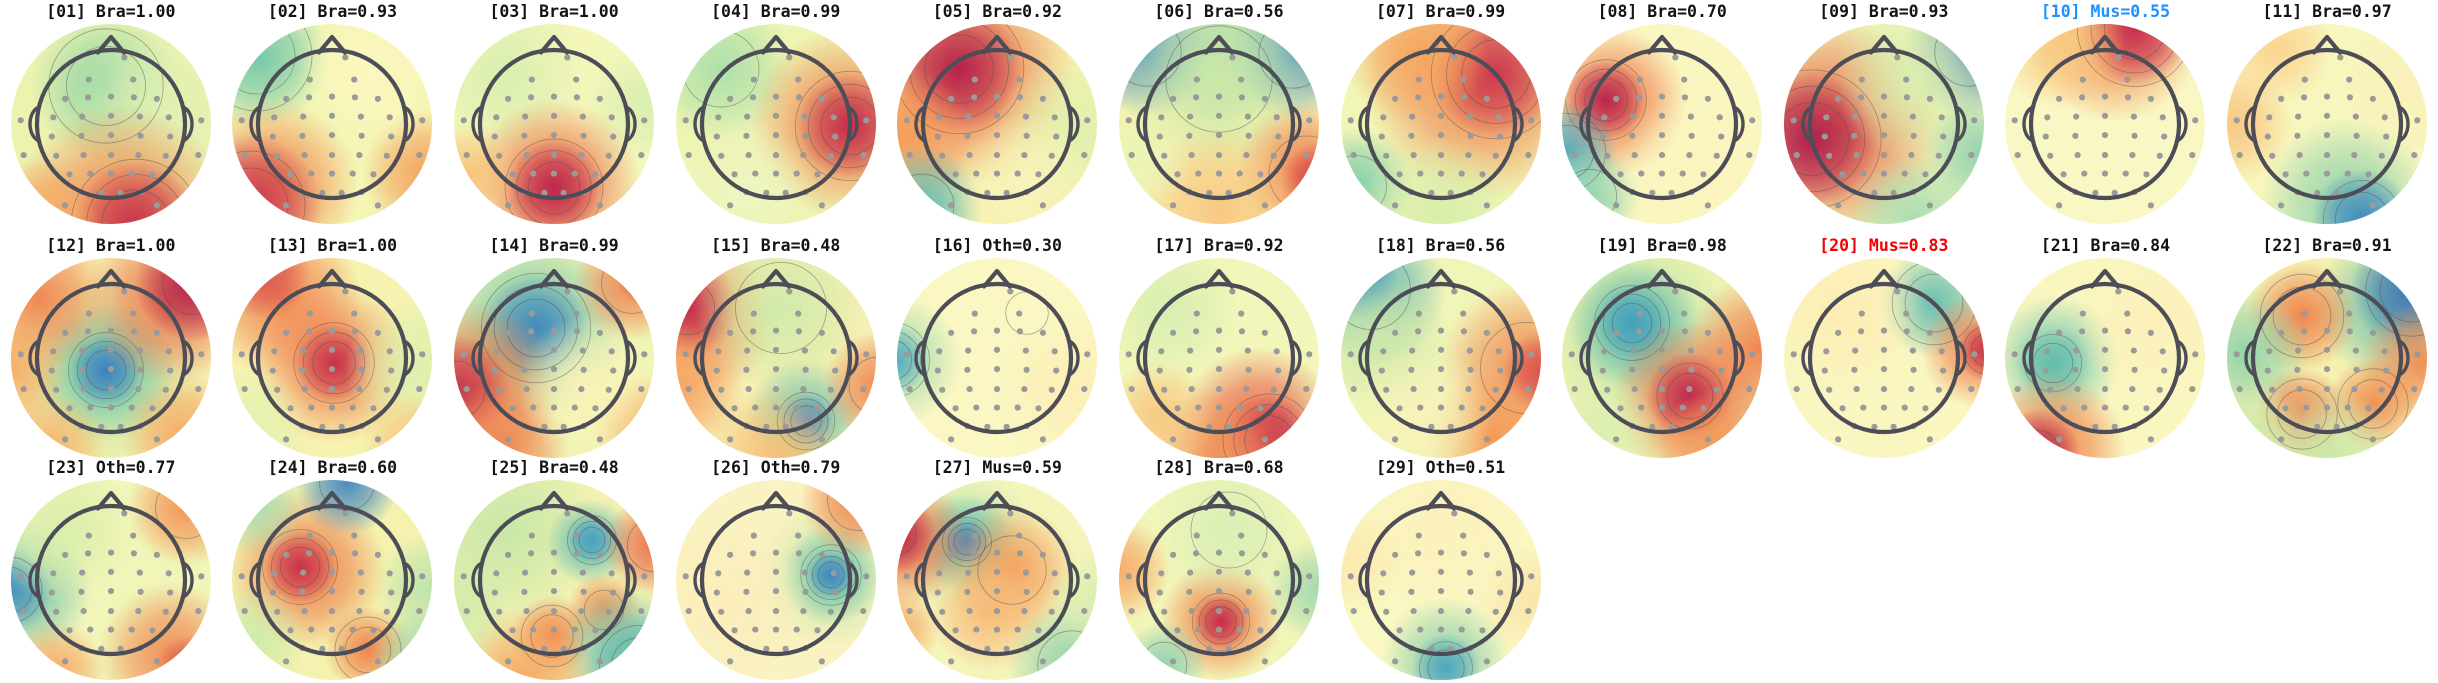 The image size is (2438, 683). Describe the element at coordinates (776, 358) in the screenshot. I see `topomap-[15]` at that location.